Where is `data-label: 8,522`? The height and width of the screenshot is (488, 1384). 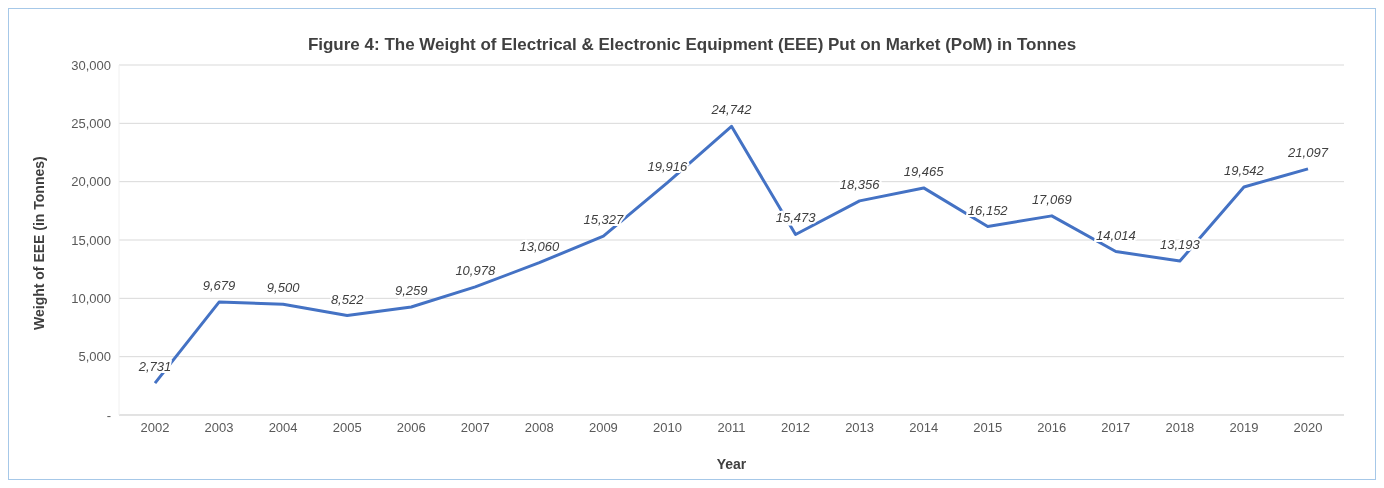 data-label: 8,522 is located at coordinates (347, 299).